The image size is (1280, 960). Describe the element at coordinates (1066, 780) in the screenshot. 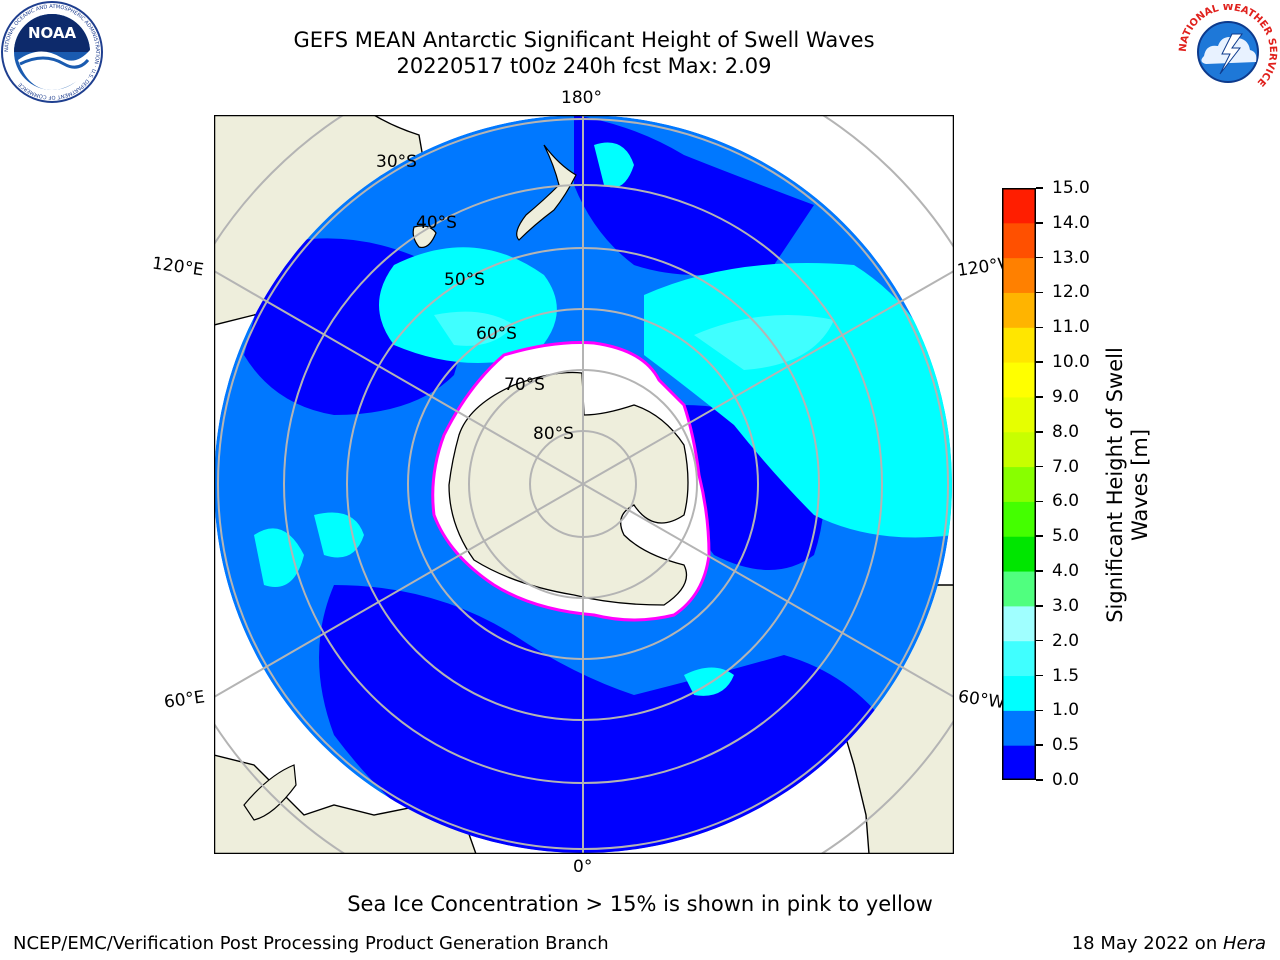

I see `colorbar-tick-label: 0.0` at that location.